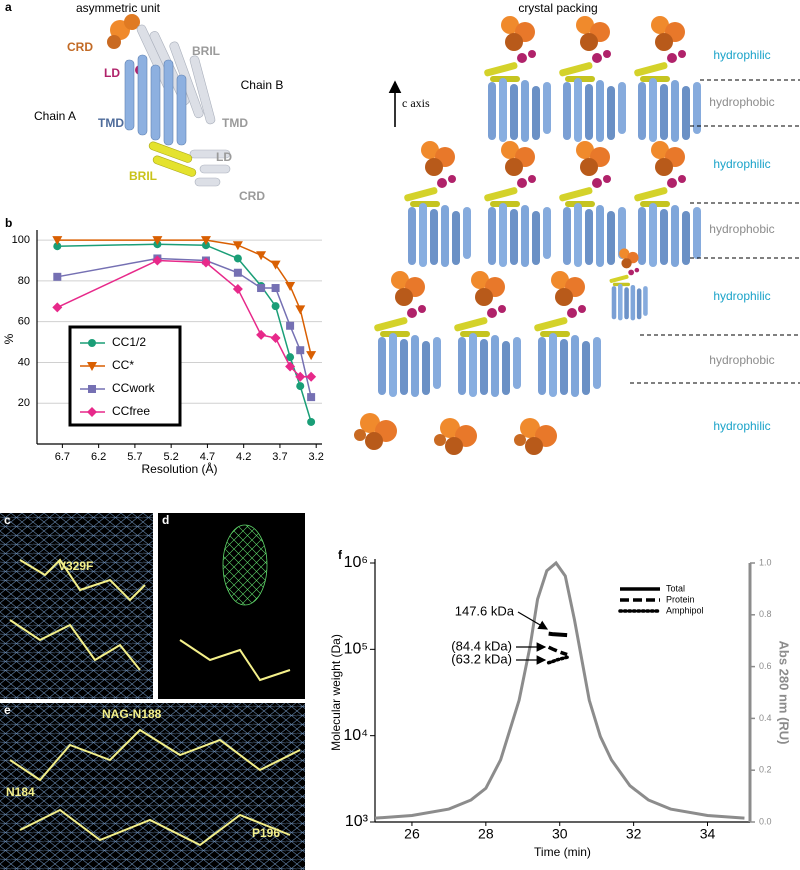 Image resolution: width=800 pixels, height=870 pixels. What do you see at coordinates (765, 718) in the screenshot?
I see `y2-tick-label: 0.4` at bounding box center [765, 718].